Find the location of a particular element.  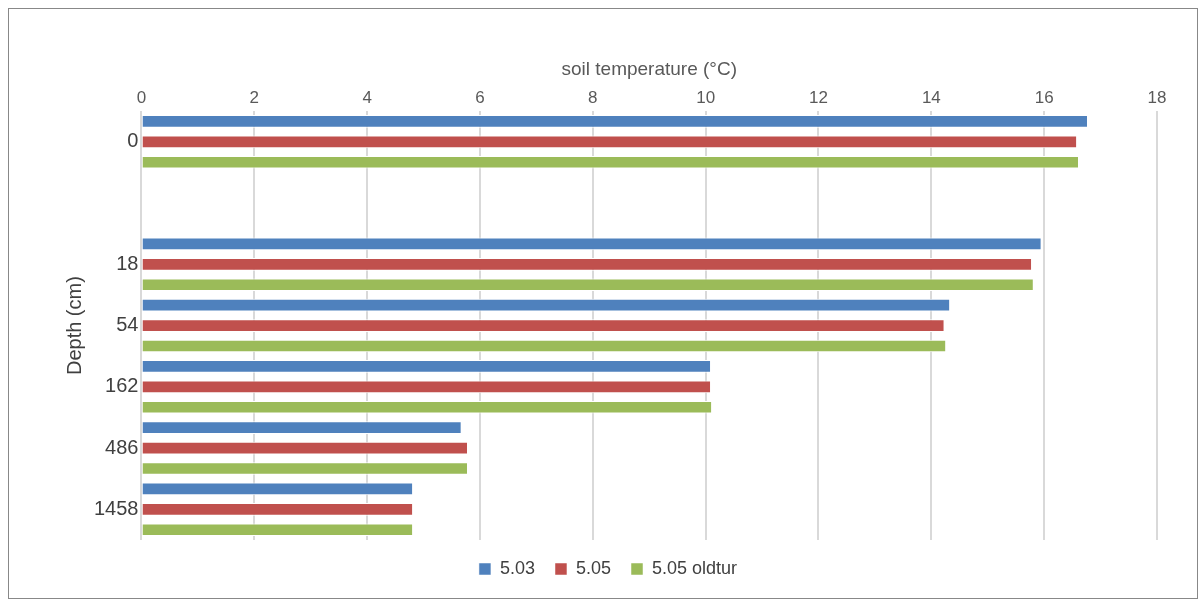

x-tick-label: 4 is located at coordinates (367, 97).